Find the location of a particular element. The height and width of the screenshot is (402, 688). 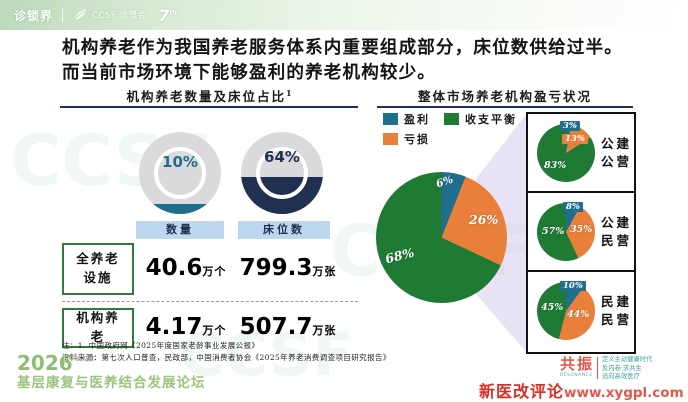

pm-profit-label: 8% is located at coordinates (573, 207).